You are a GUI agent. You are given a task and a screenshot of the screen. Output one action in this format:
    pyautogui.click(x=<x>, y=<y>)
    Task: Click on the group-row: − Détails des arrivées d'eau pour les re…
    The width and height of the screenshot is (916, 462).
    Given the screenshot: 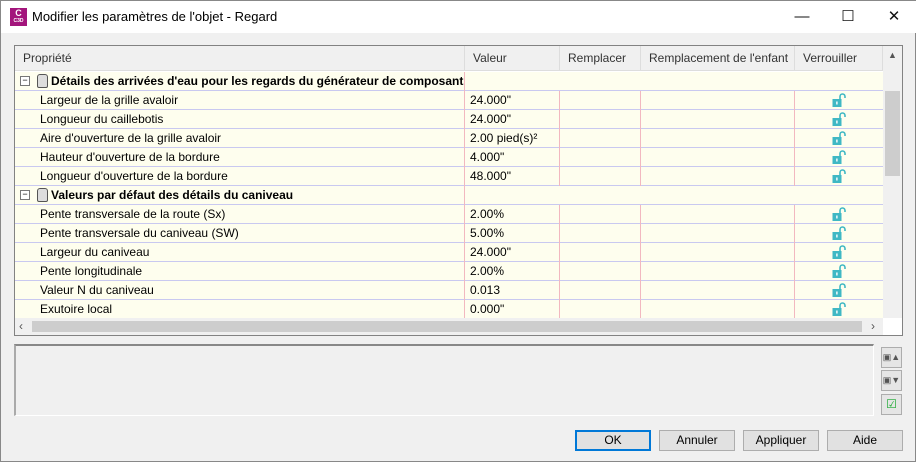 What is the action you would take?
    pyautogui.click(x=449, y=81)
    